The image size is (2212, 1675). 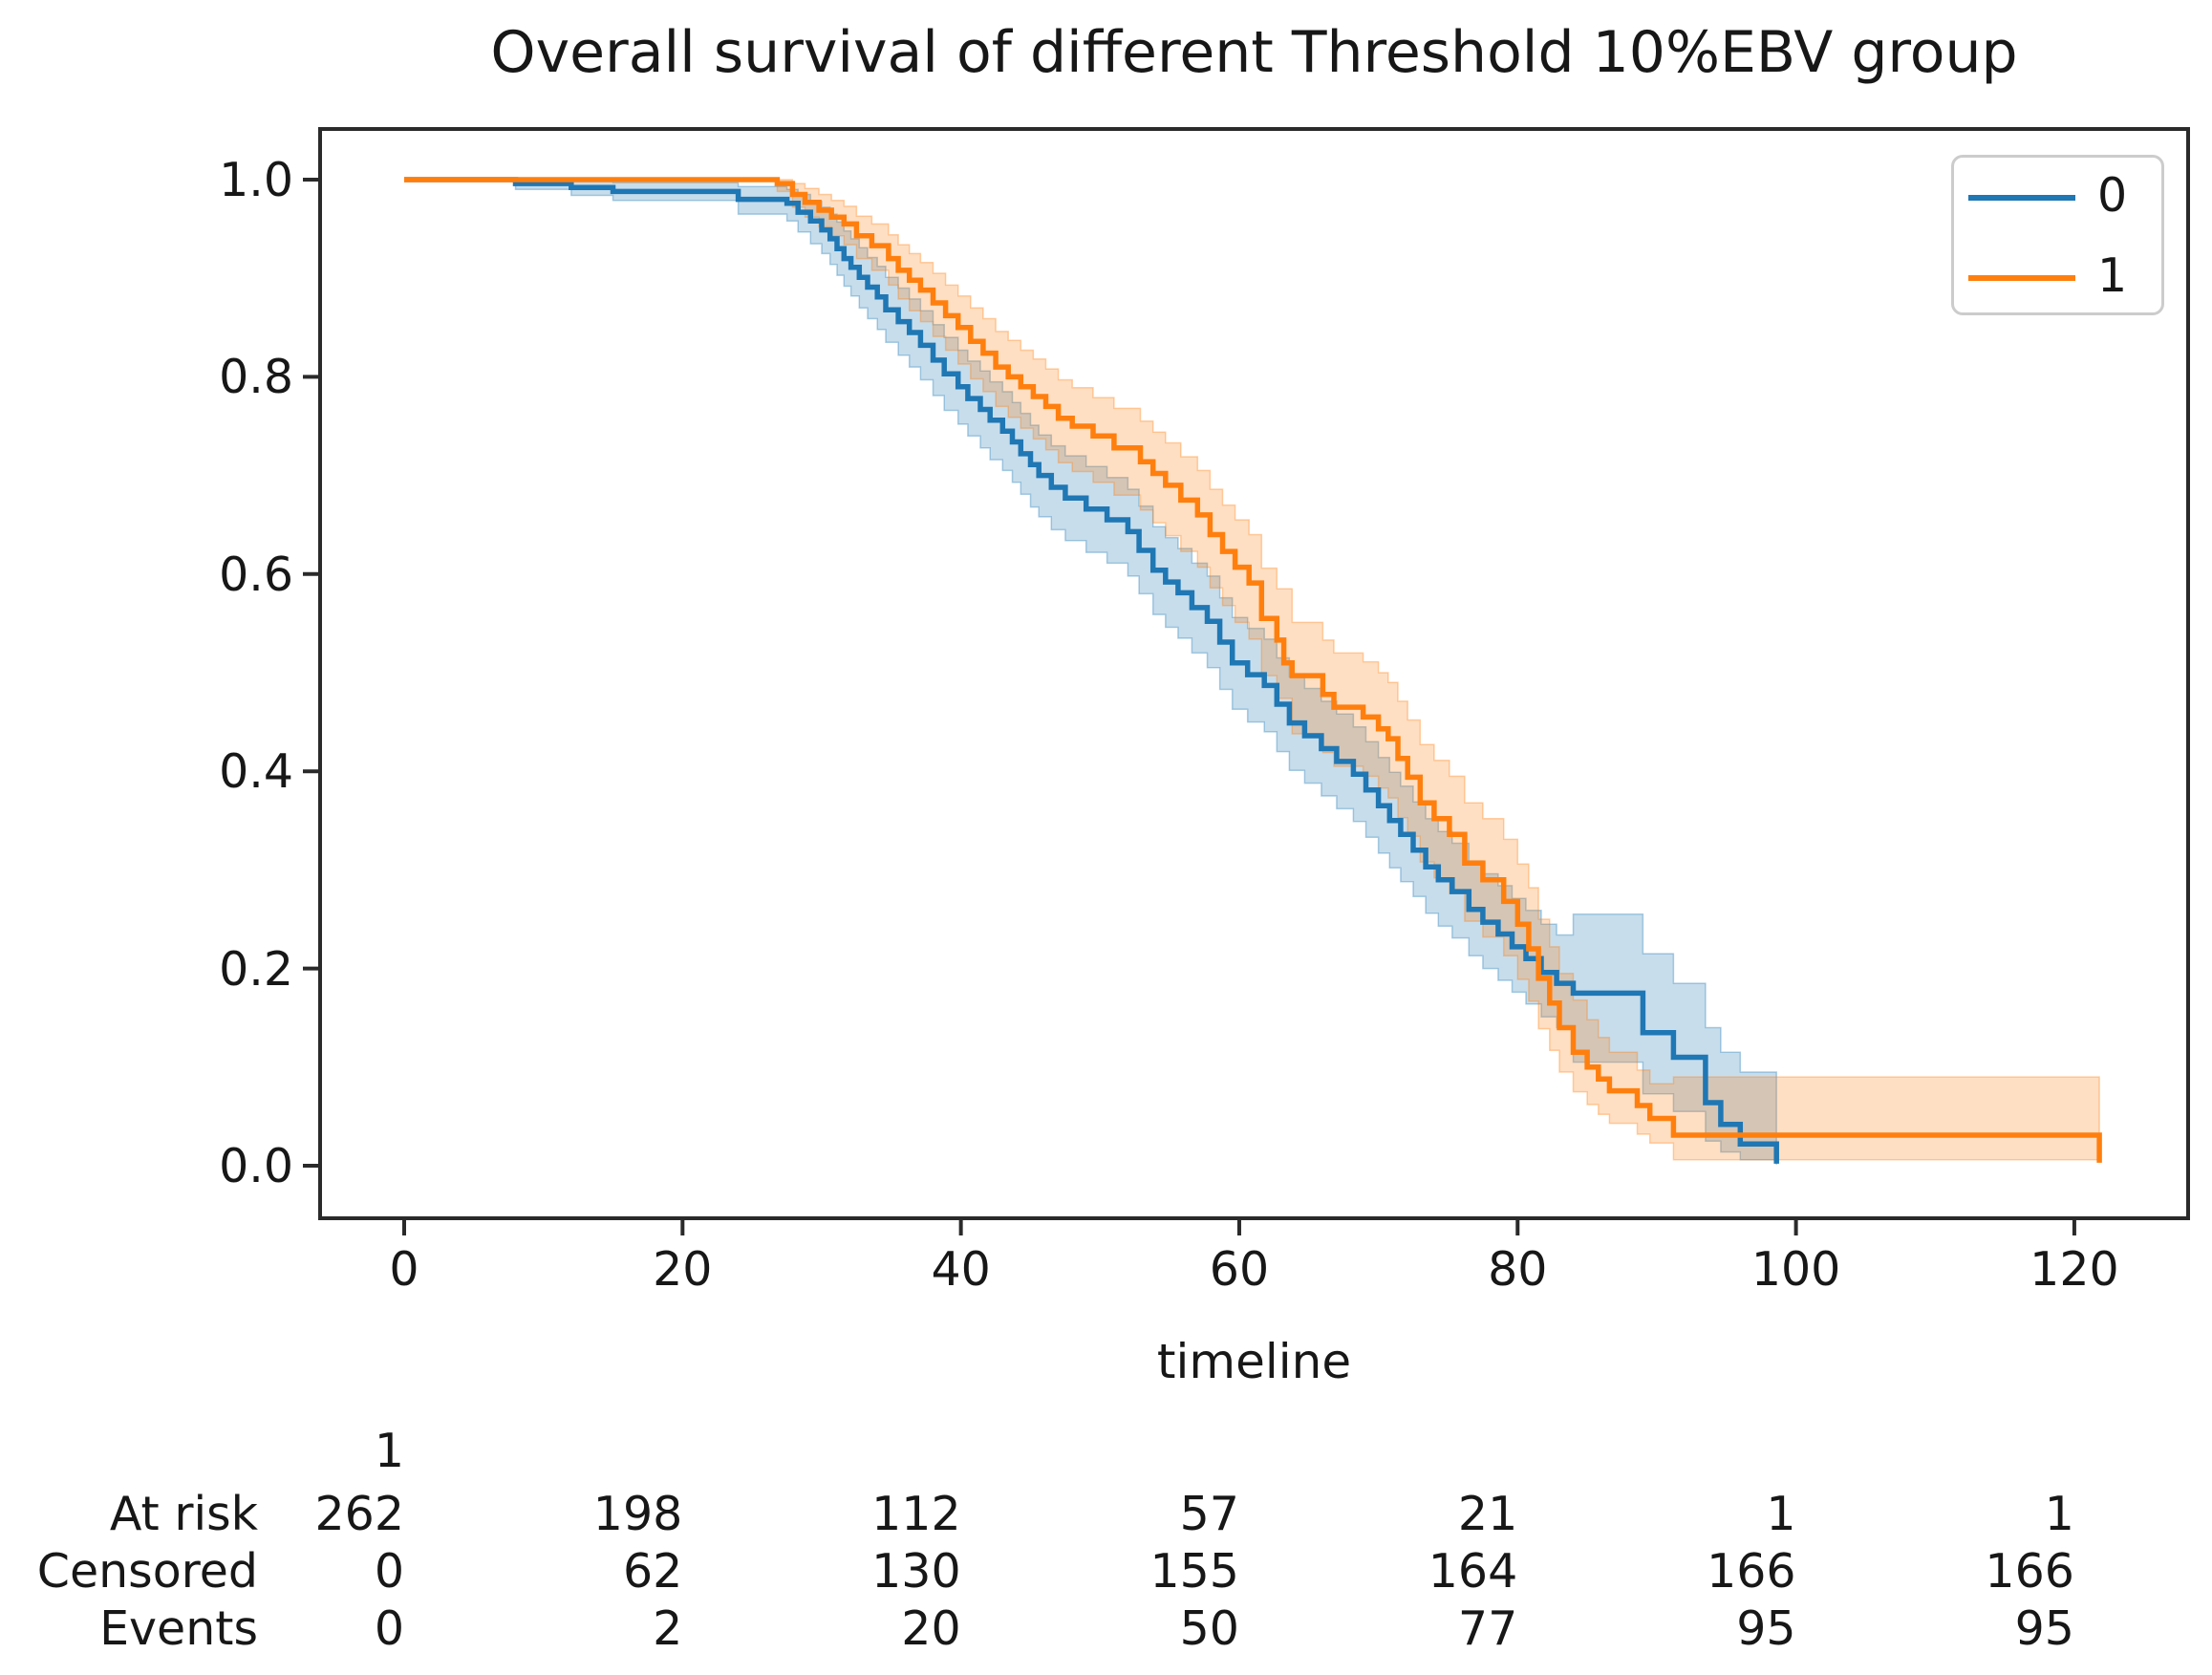 What do you see at coordinates (389, 1572) in the screenshot?
I see `risk-value-censored-t0: 0` at bounding box center [389, 1572].